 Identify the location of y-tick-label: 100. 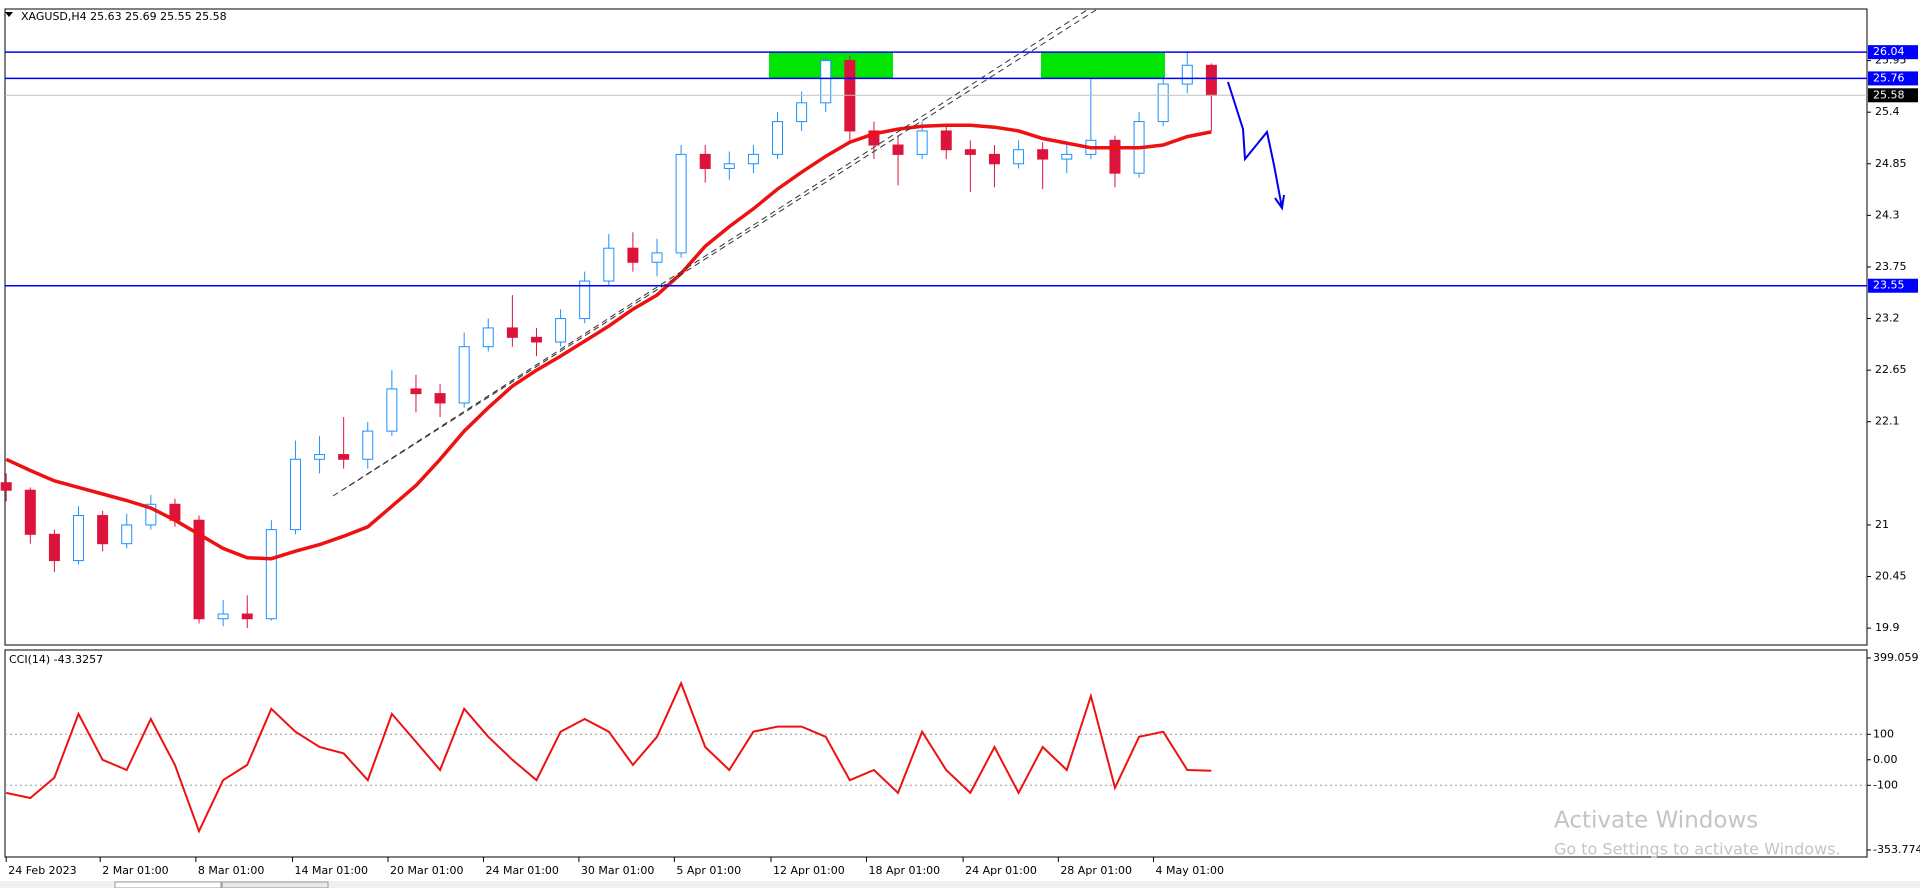
(1883, 733).